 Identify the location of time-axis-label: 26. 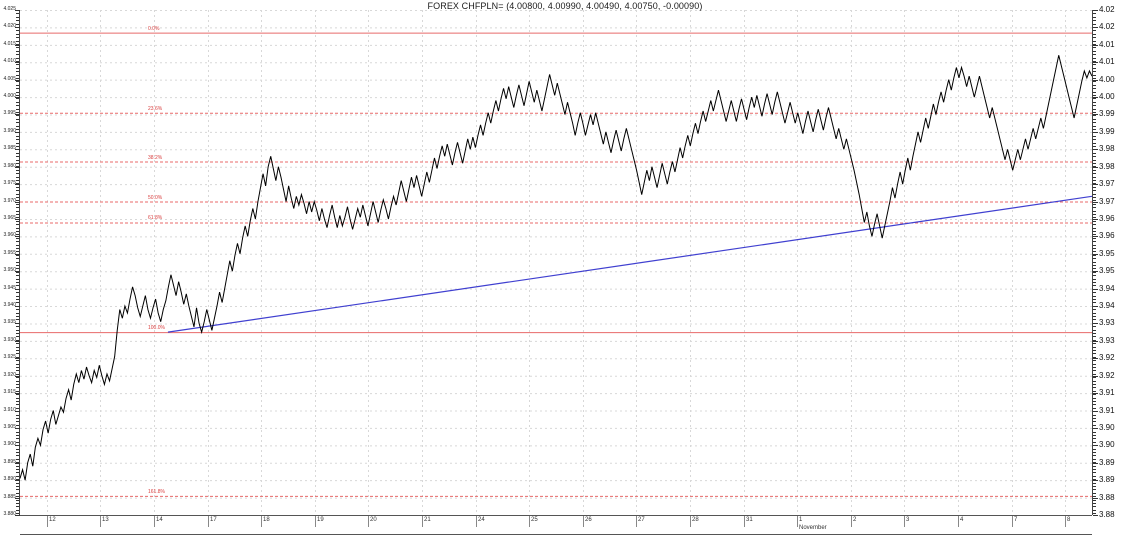
(588, 520).